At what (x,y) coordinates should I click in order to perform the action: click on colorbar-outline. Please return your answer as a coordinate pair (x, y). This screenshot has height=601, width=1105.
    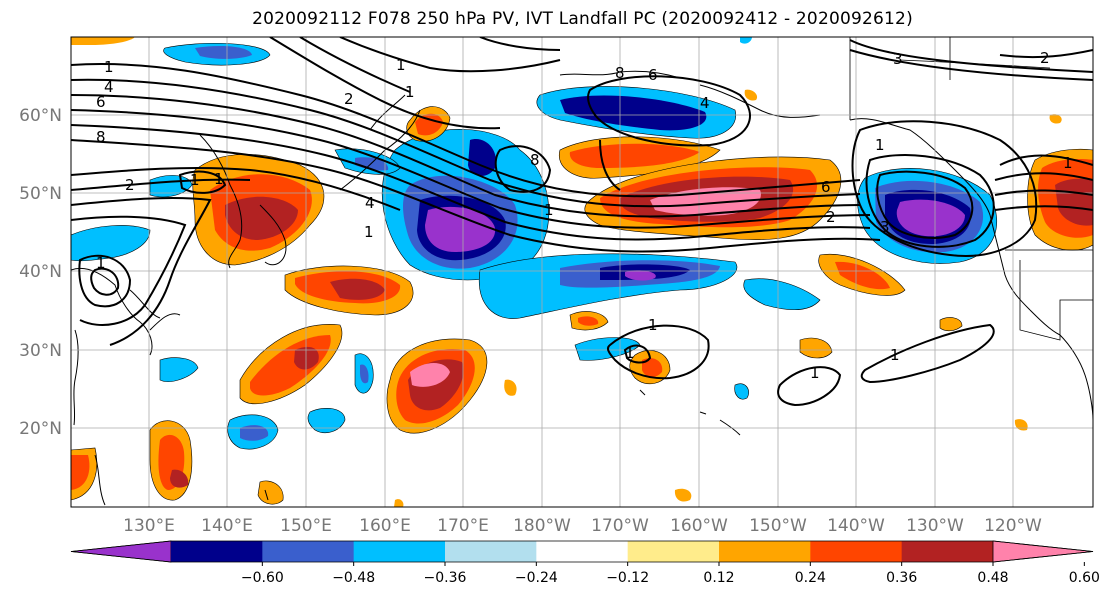
    Looking at the image, I should click on (582, 551).